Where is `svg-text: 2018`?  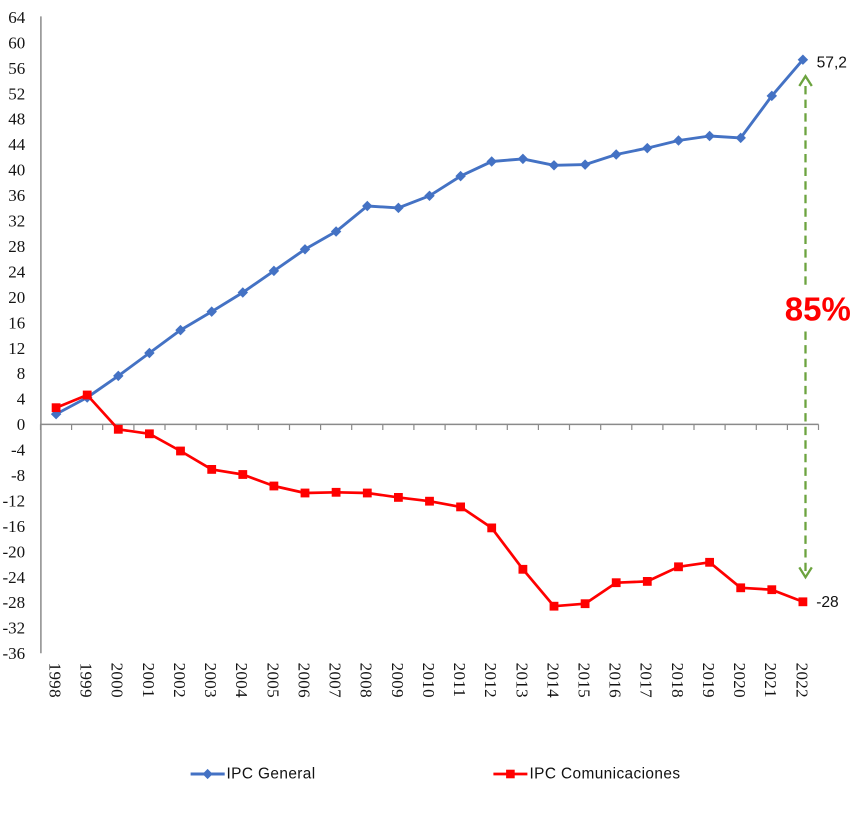
svg-text: 2018 is located at coordinates (677, 680).